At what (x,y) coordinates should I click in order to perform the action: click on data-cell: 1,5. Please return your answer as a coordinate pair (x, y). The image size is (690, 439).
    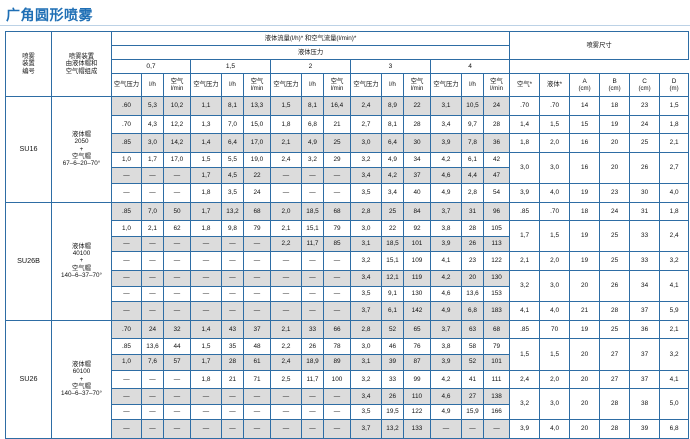
    Looking at the image, I should click on (206, 346).